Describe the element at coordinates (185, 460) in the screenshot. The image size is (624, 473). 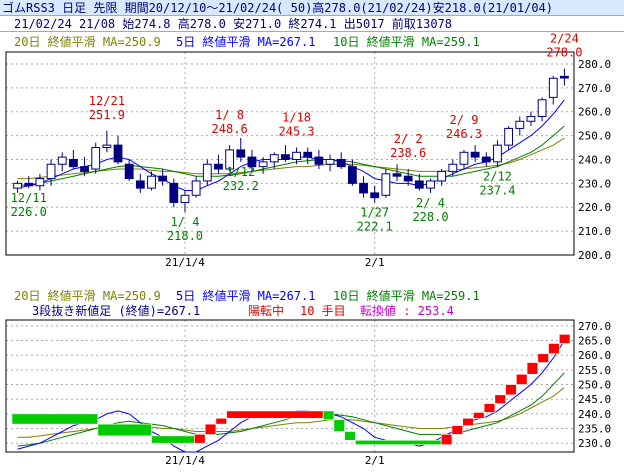
I see `bottom-x-tick: 21/1/4` at that location.